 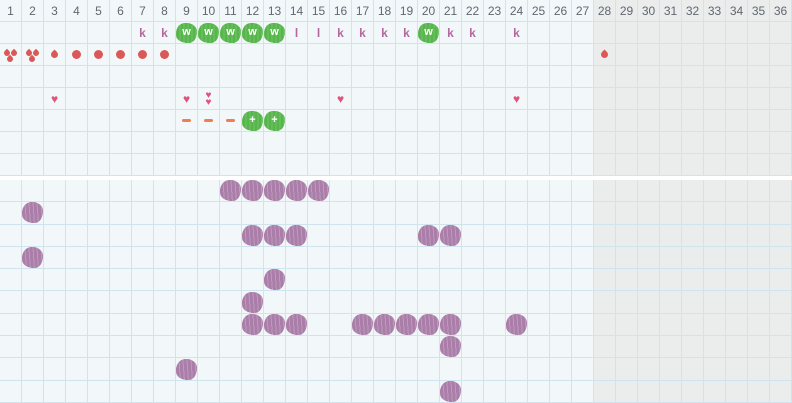 What do you see at coordinates (230, 32) in the screenshot?
I see `day-cell-mucus-letters-11: w` at bounding box center [230, 32].